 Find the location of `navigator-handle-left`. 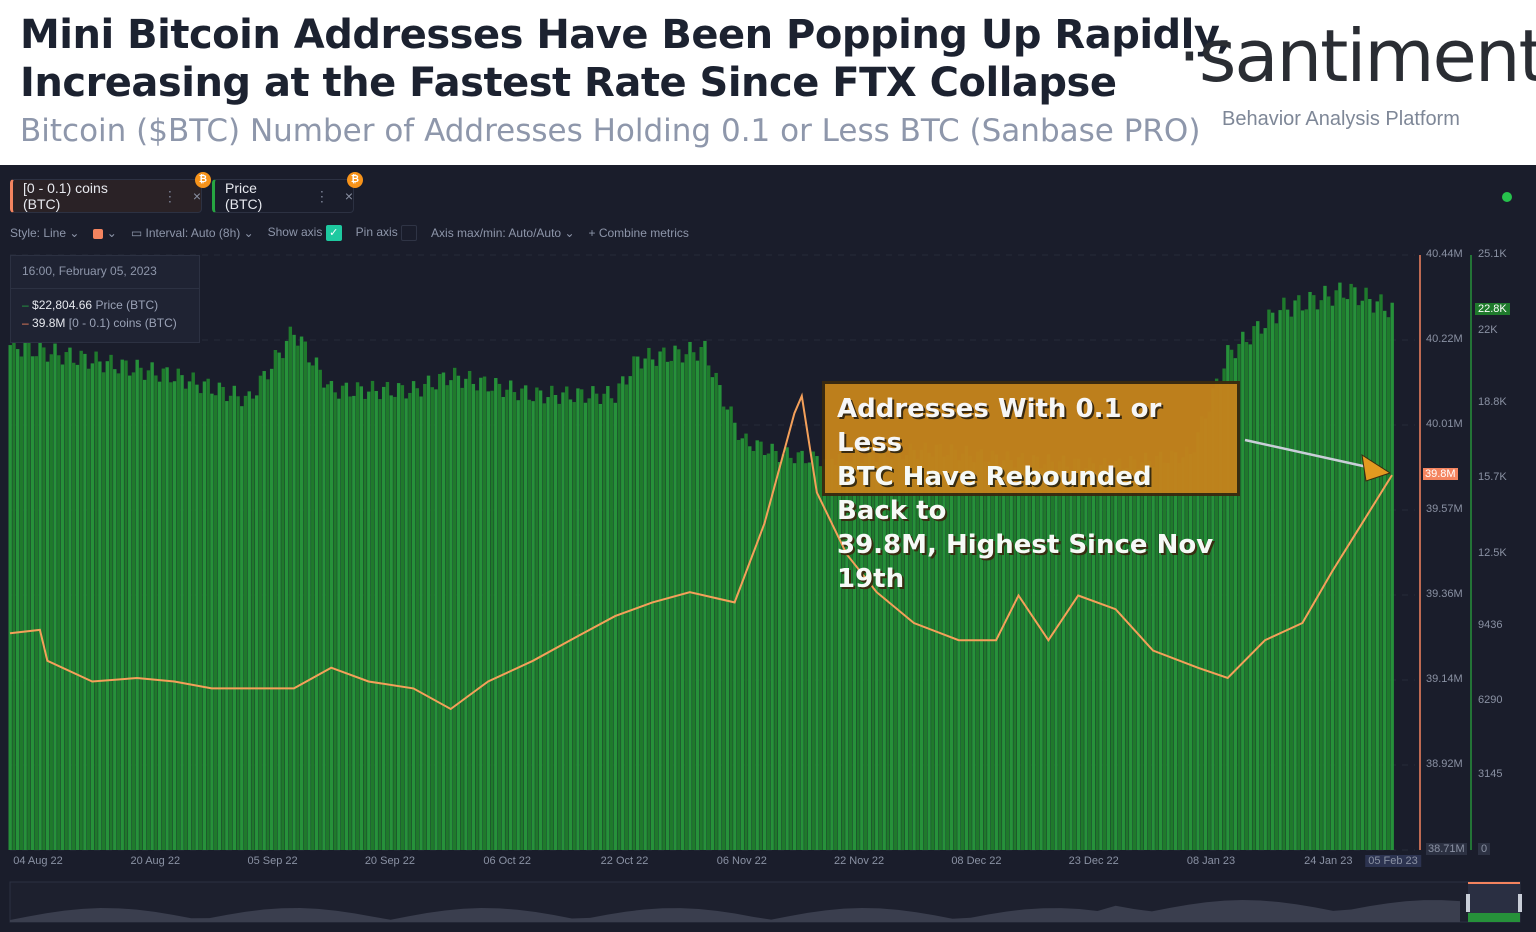

navigator-handle-left is located at coordinates (1468, 903).